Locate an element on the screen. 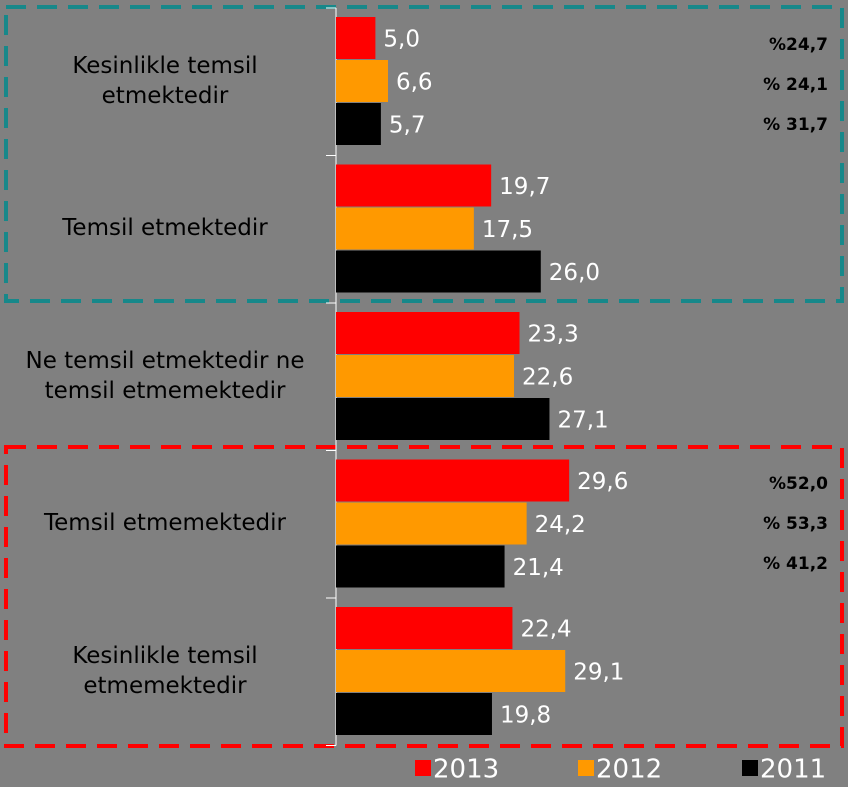 Image resolution: width=848 pixels, height=787 pixels. data-label: 17,5 is located at coordinates (507, 230).